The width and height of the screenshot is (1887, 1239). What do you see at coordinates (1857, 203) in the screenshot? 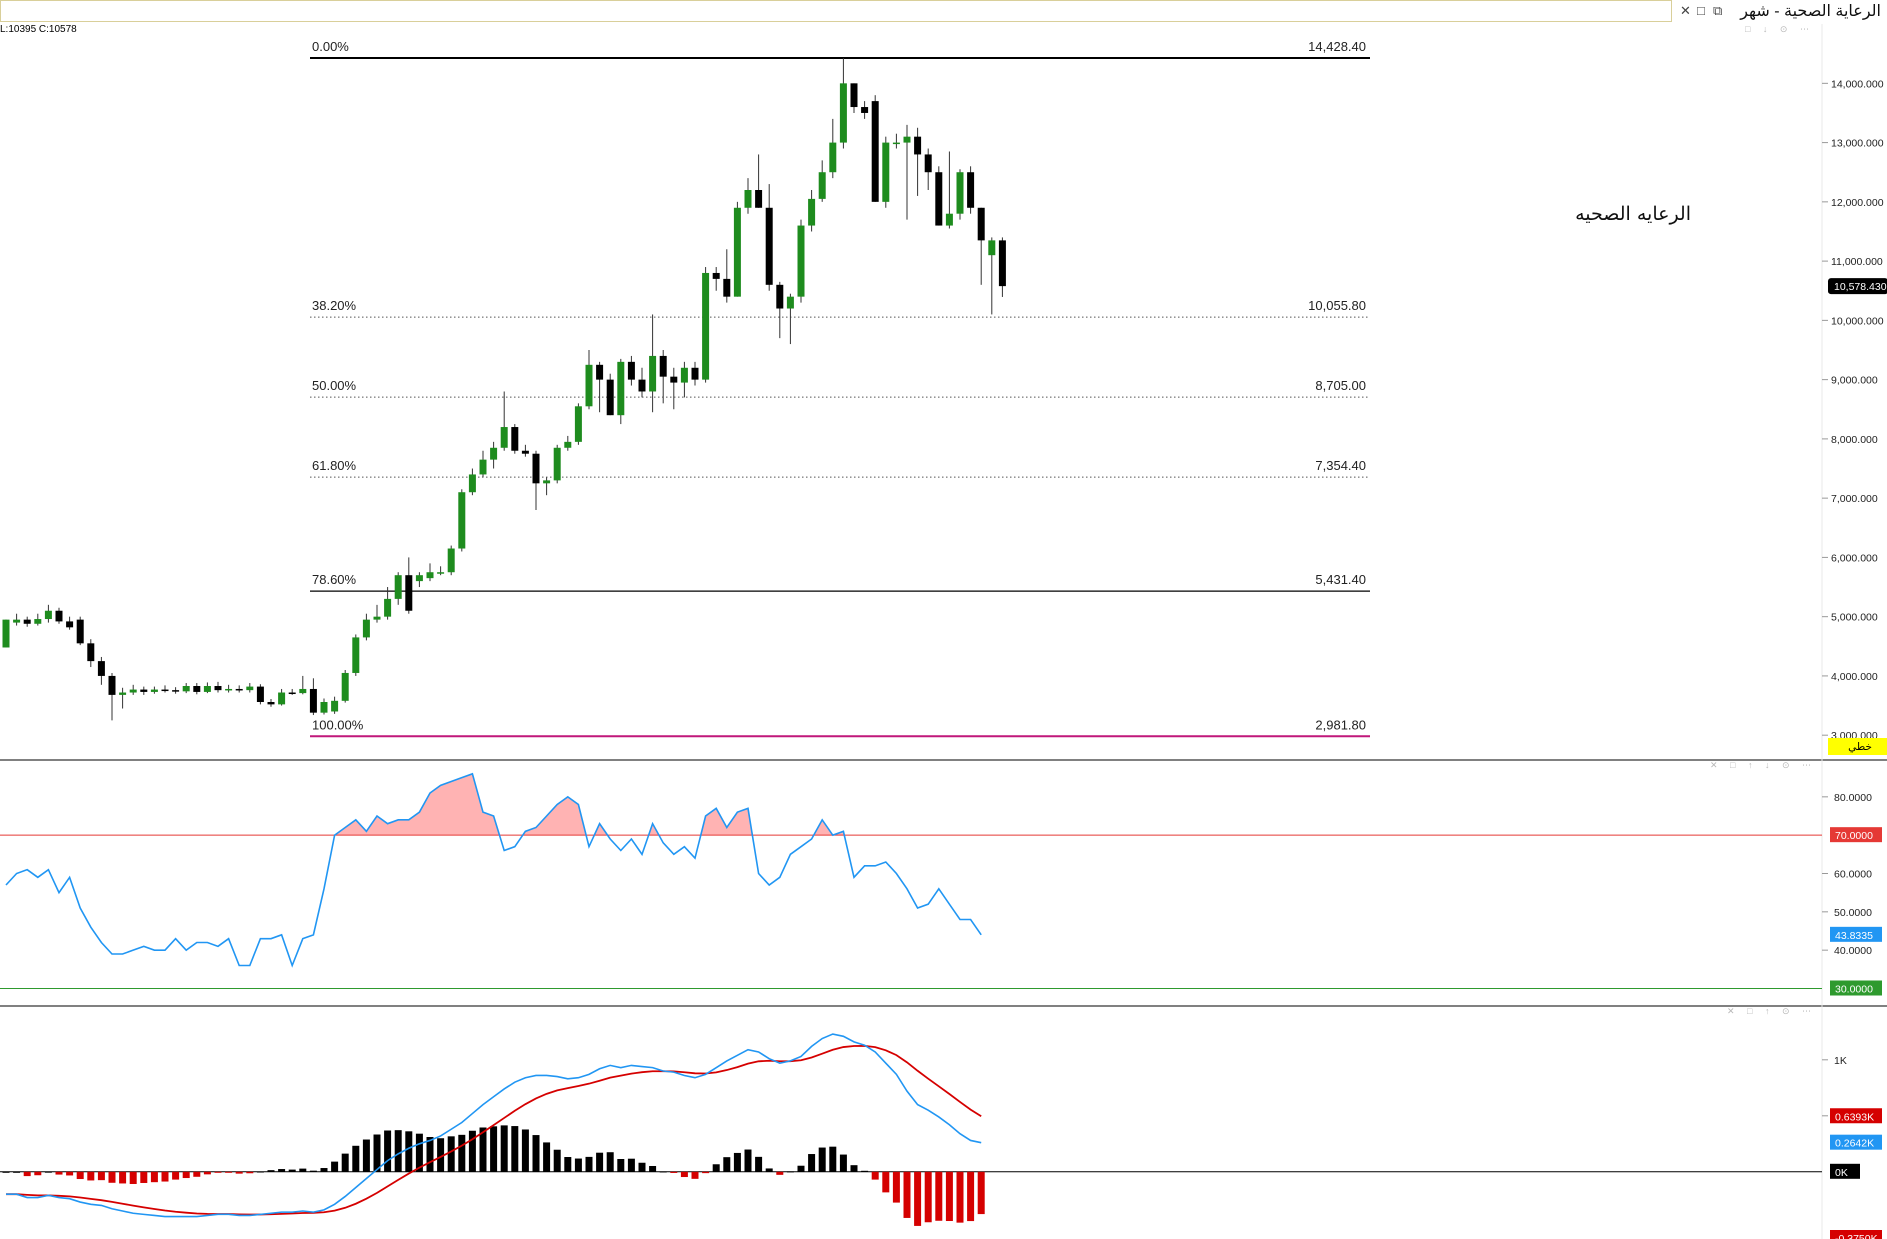
I see `price-tick-label: 12,000.000` at bounding box center [1857, 203].